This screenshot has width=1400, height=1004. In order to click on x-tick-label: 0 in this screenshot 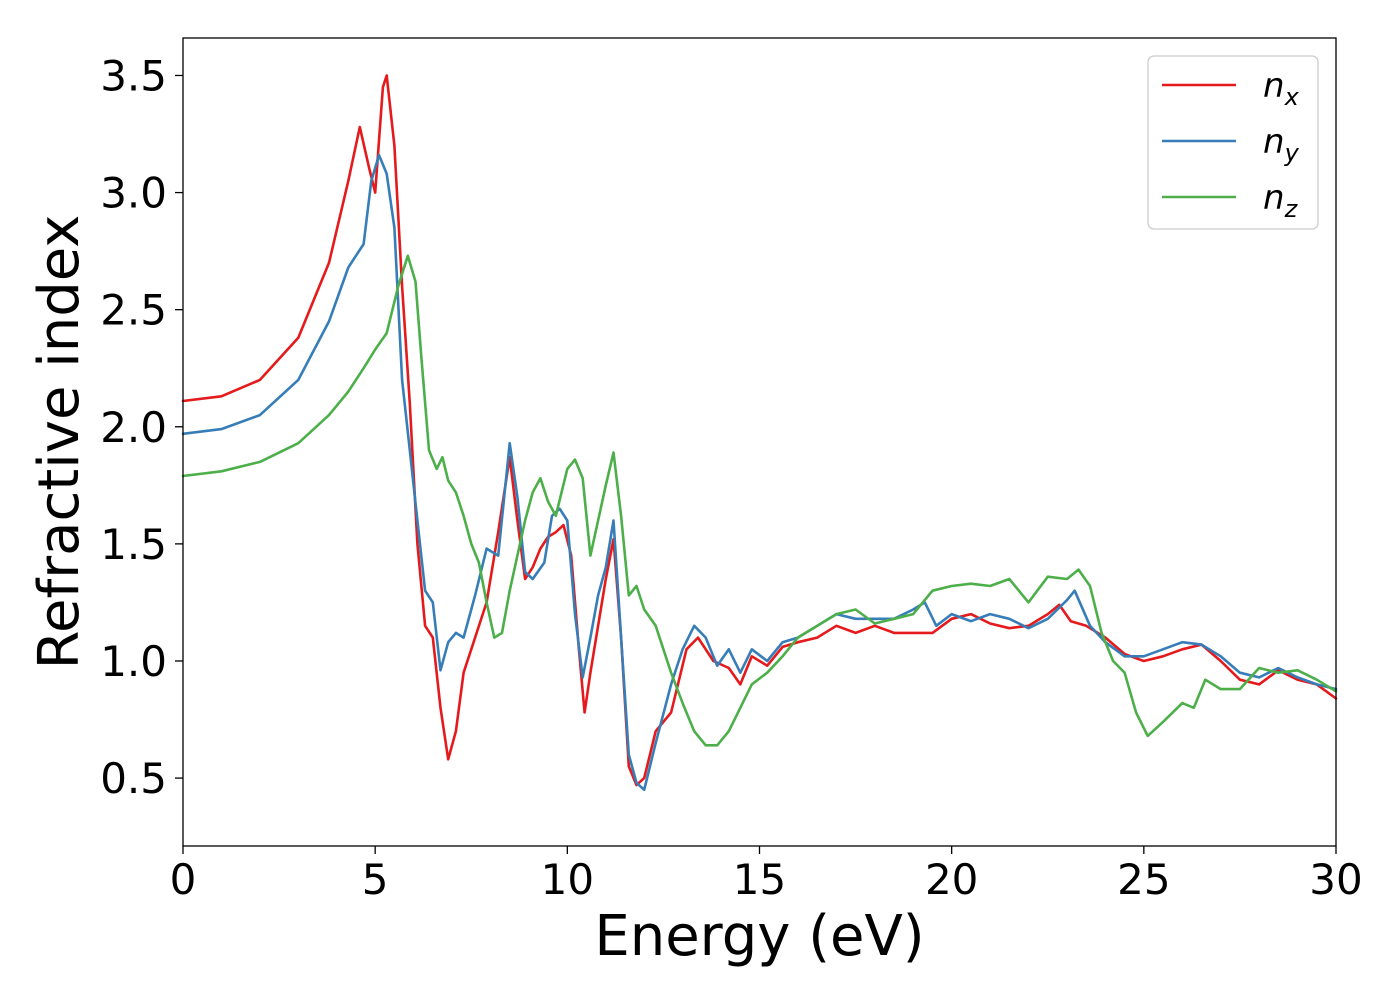, I will do `click(183, 879)`.